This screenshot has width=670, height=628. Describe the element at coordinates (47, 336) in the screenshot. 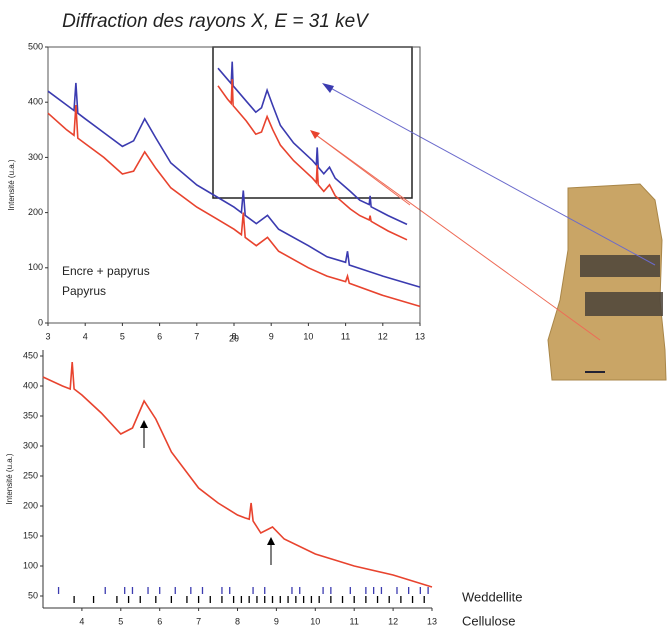

I see `x-tick-label: 3` at that location.